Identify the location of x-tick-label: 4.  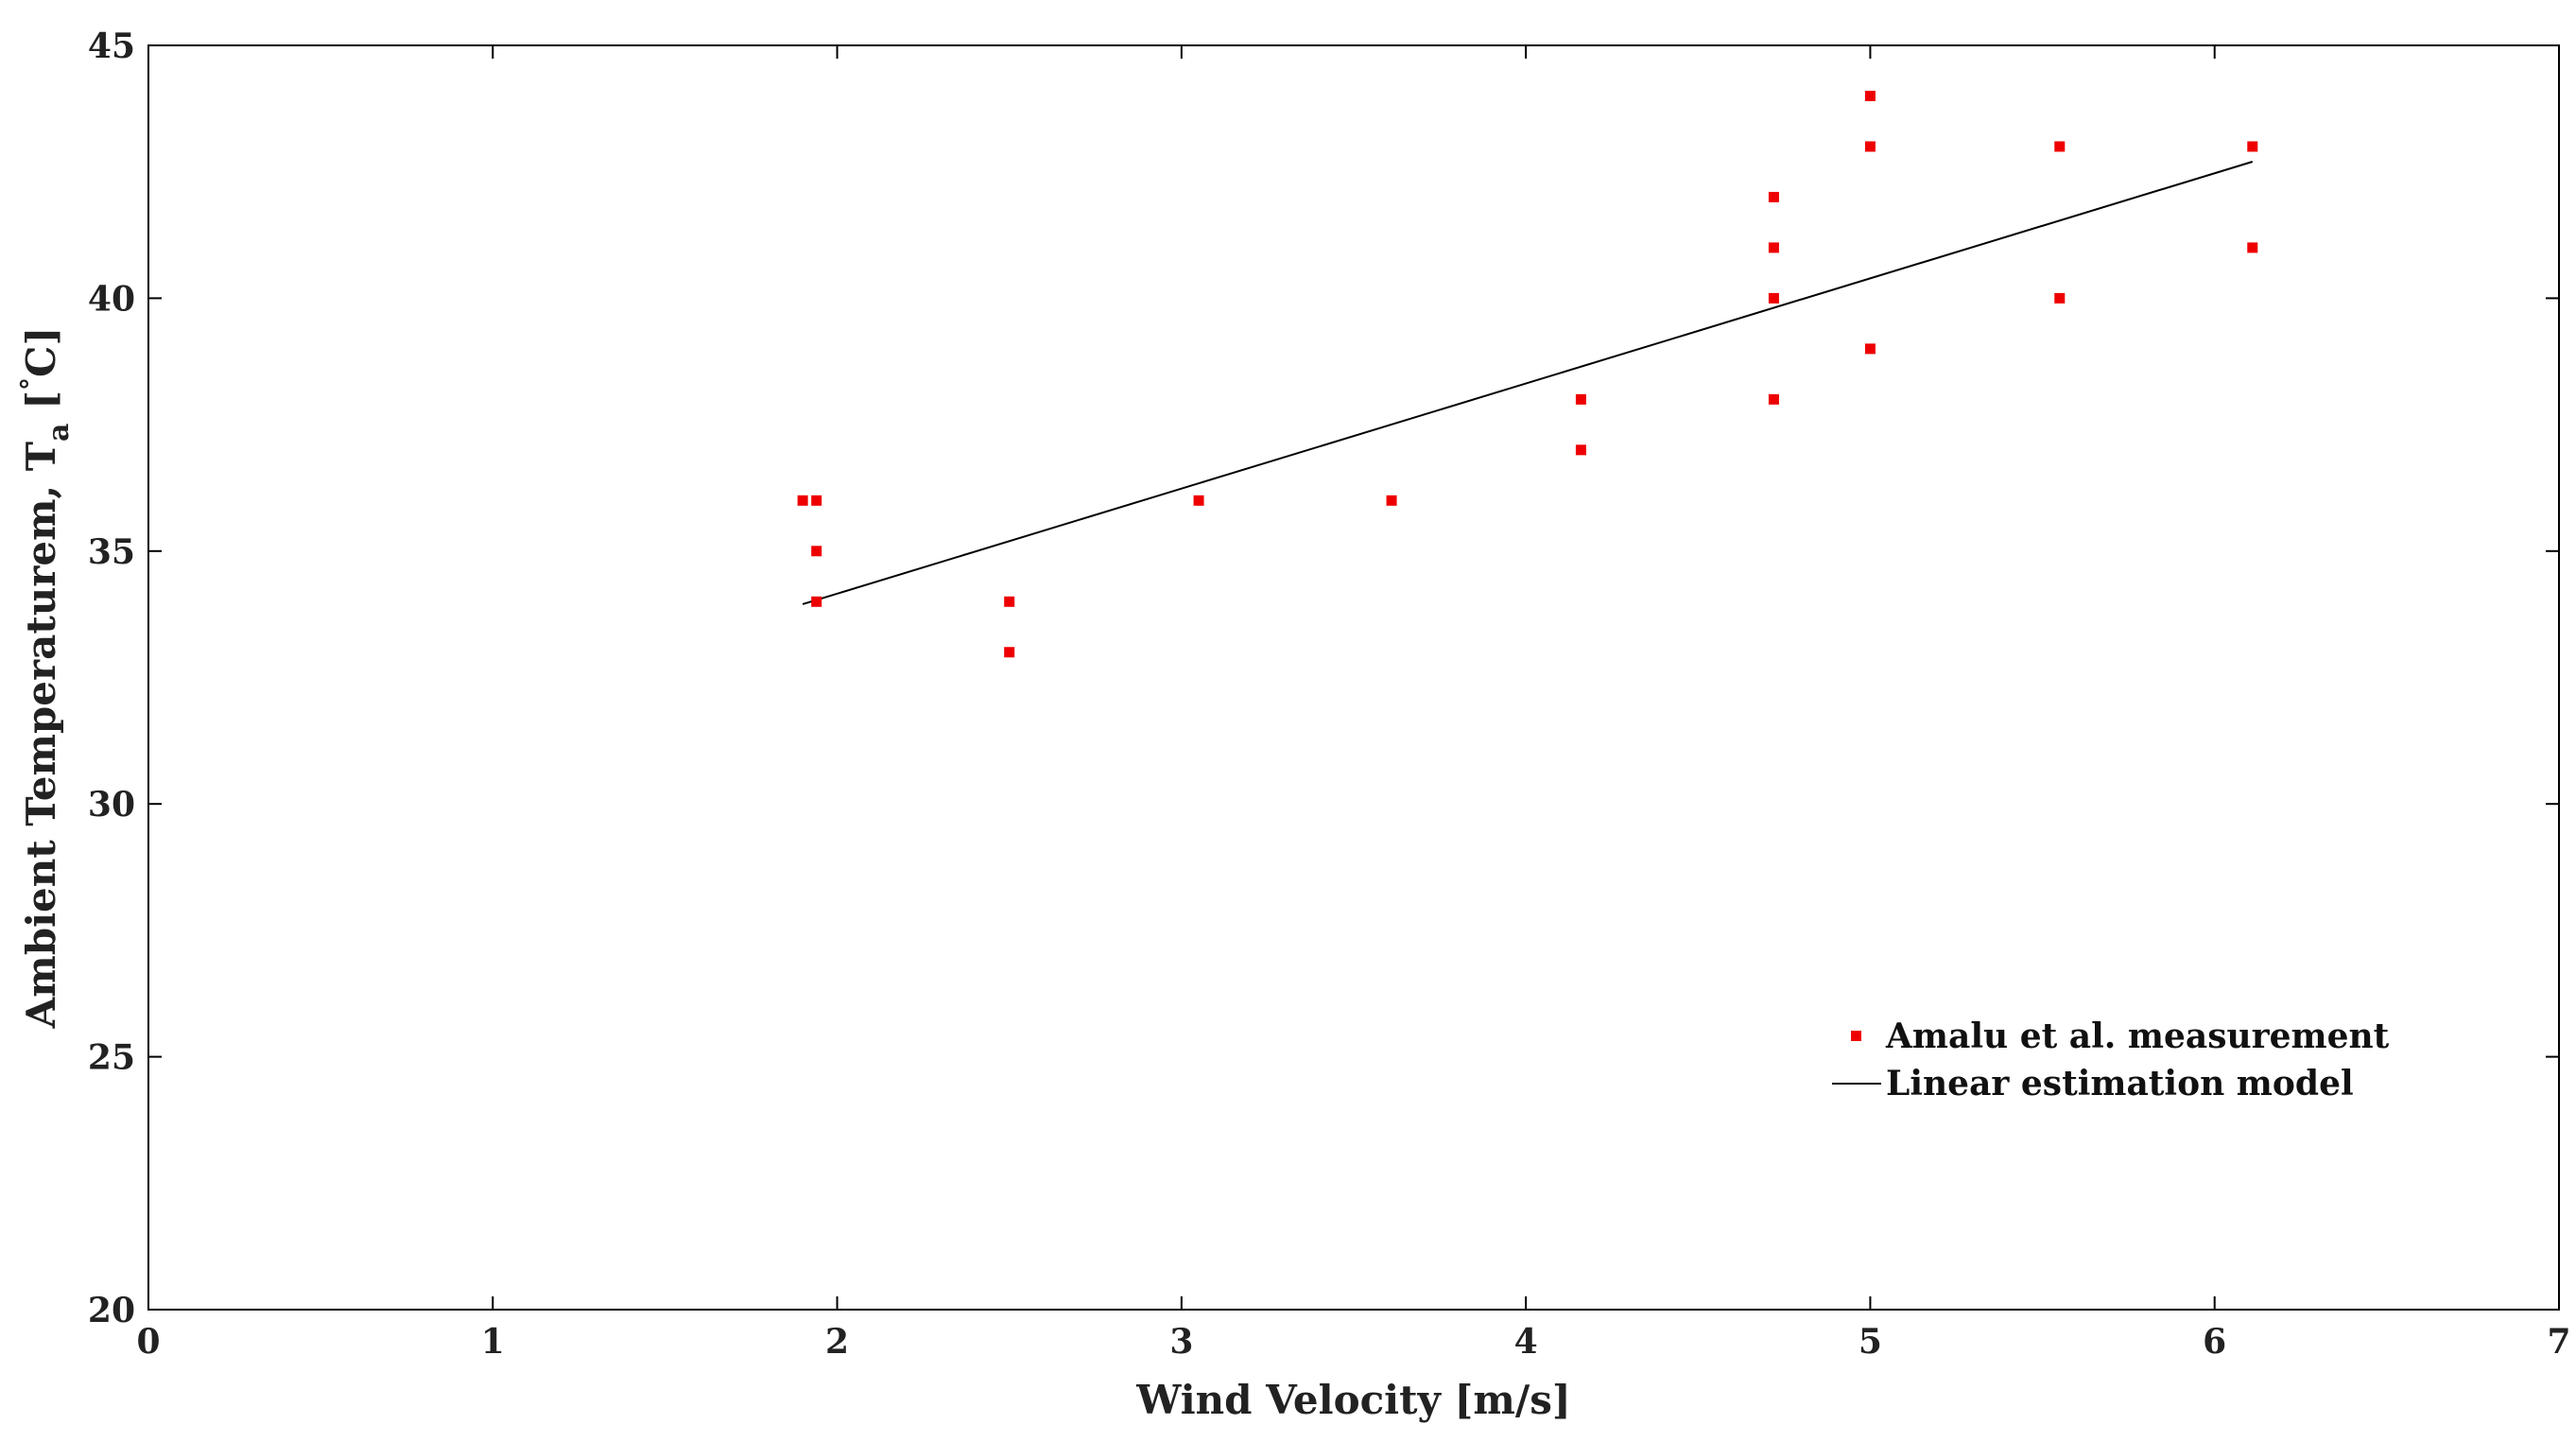
(1526, 1342).